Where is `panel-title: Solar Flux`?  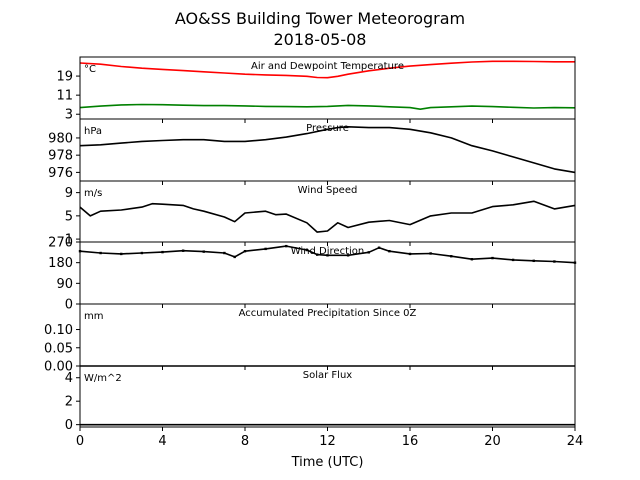 panel-title: Solar Flux is located at coordinates (328, 375).